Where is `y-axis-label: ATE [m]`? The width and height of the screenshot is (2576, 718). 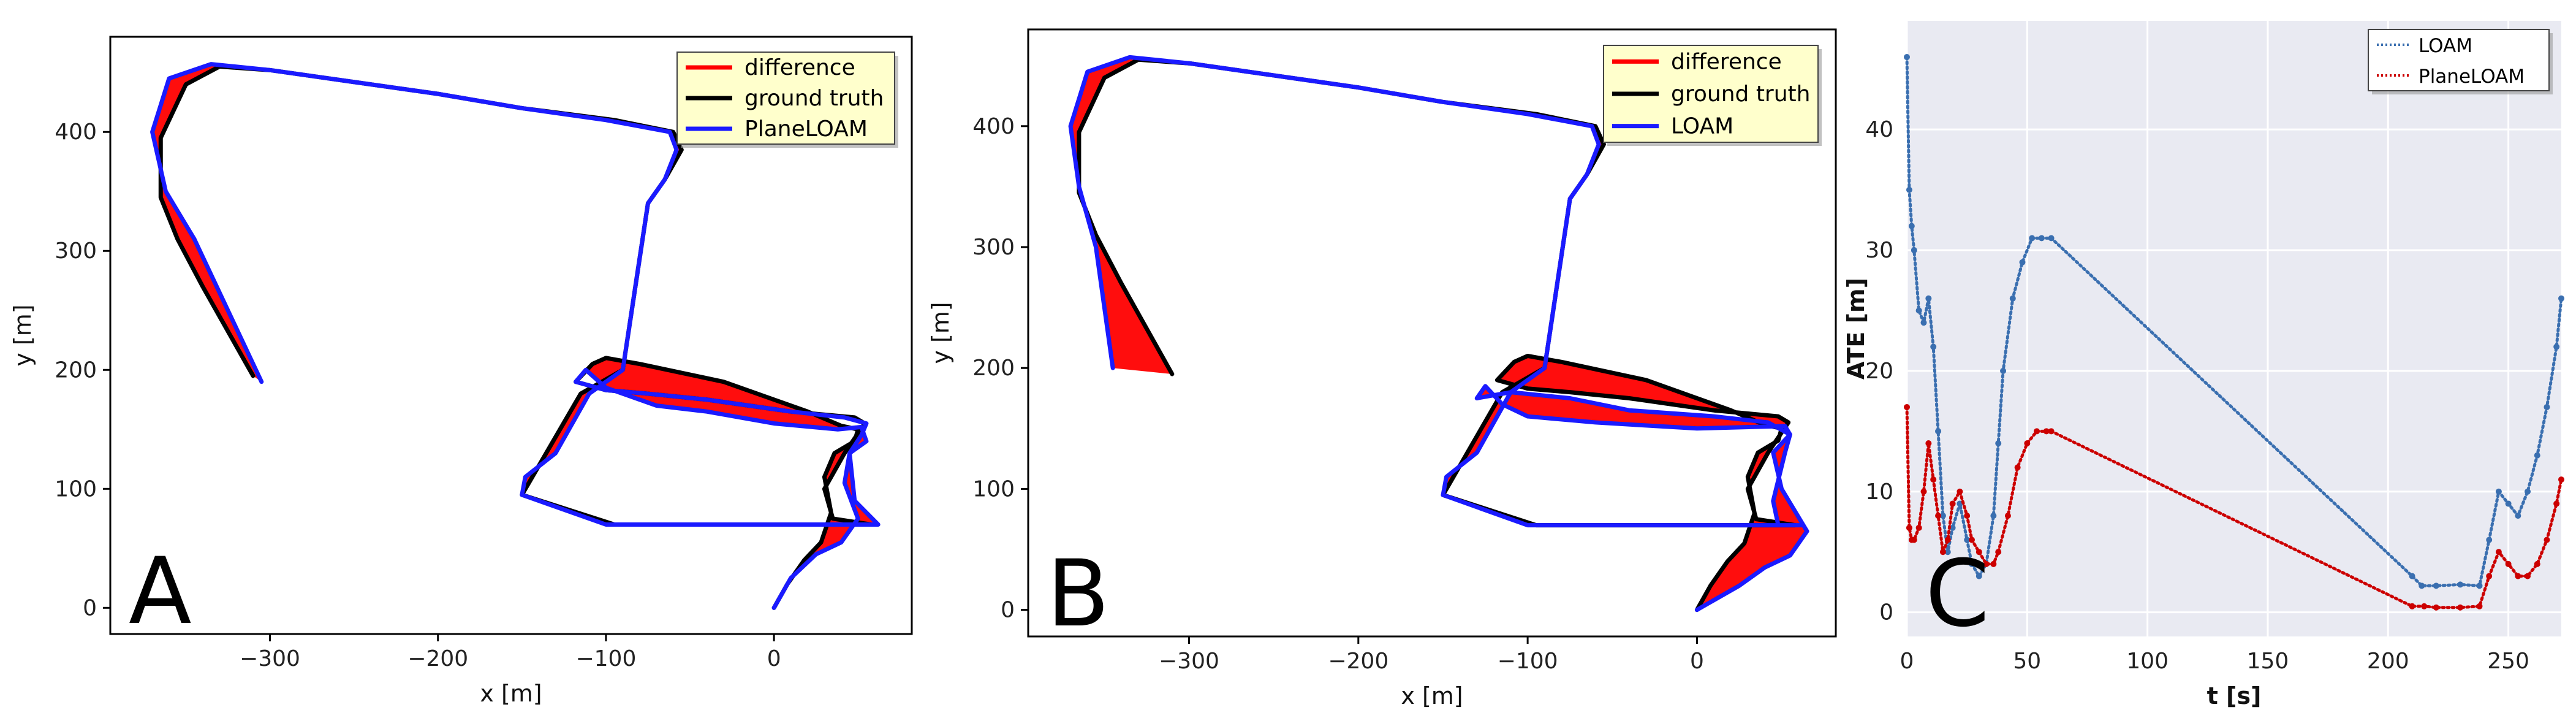 y-axis-label: ATE [m] is located at coordinates (1856, 329).